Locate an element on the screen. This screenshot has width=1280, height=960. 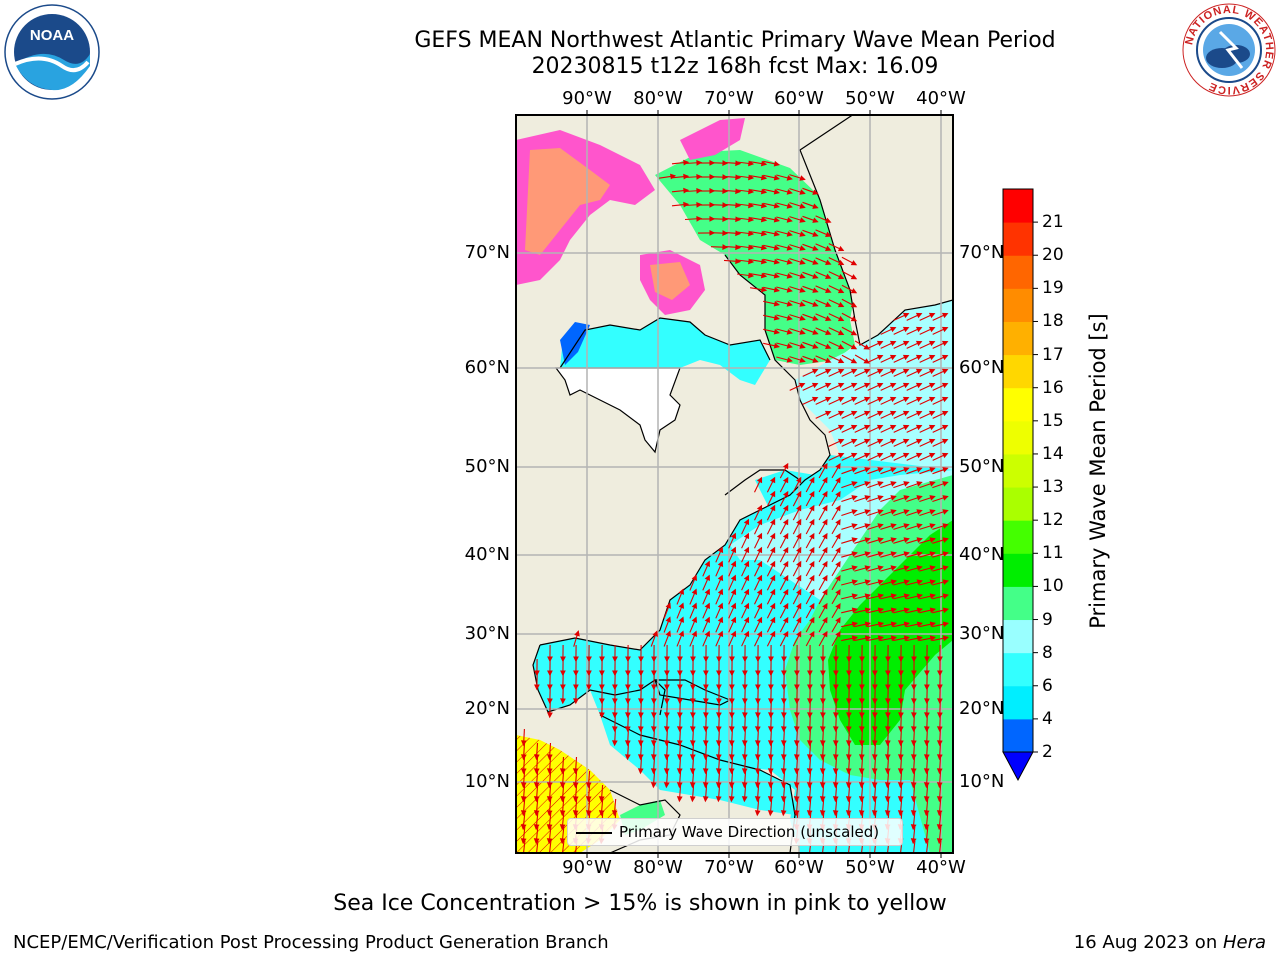
lat-tick-left: 30°N is located at coordinates (487, 633).